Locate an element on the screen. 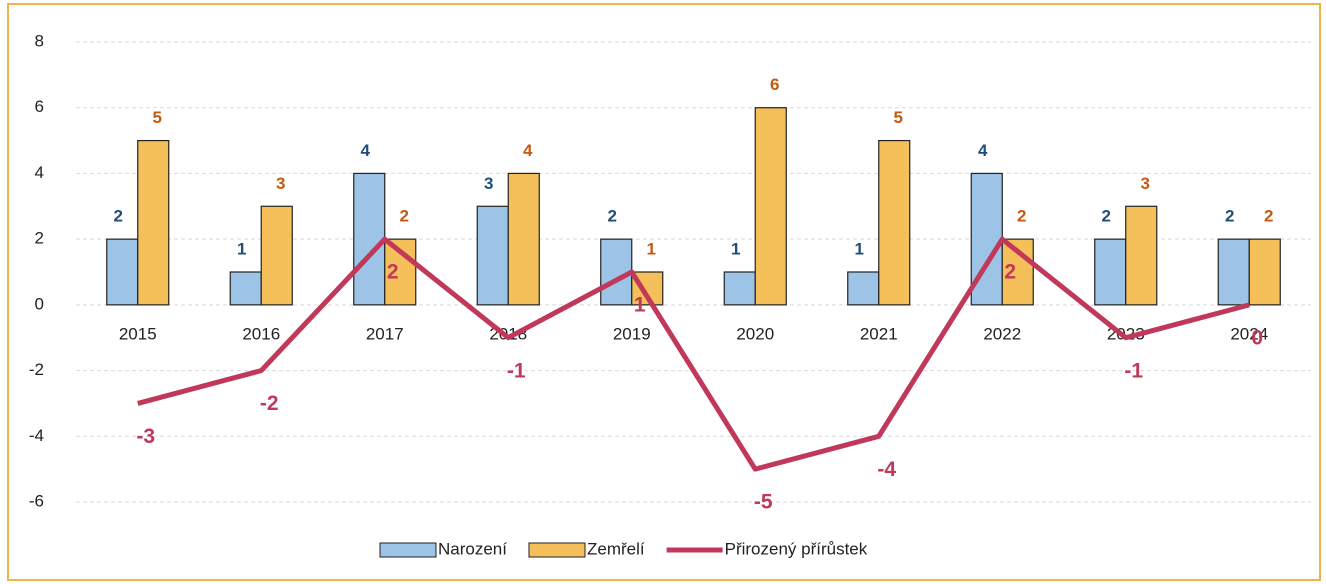 This screenshot has height=584, width=1326. x-tick-label: 2019 is located at coordinates (632, 333).